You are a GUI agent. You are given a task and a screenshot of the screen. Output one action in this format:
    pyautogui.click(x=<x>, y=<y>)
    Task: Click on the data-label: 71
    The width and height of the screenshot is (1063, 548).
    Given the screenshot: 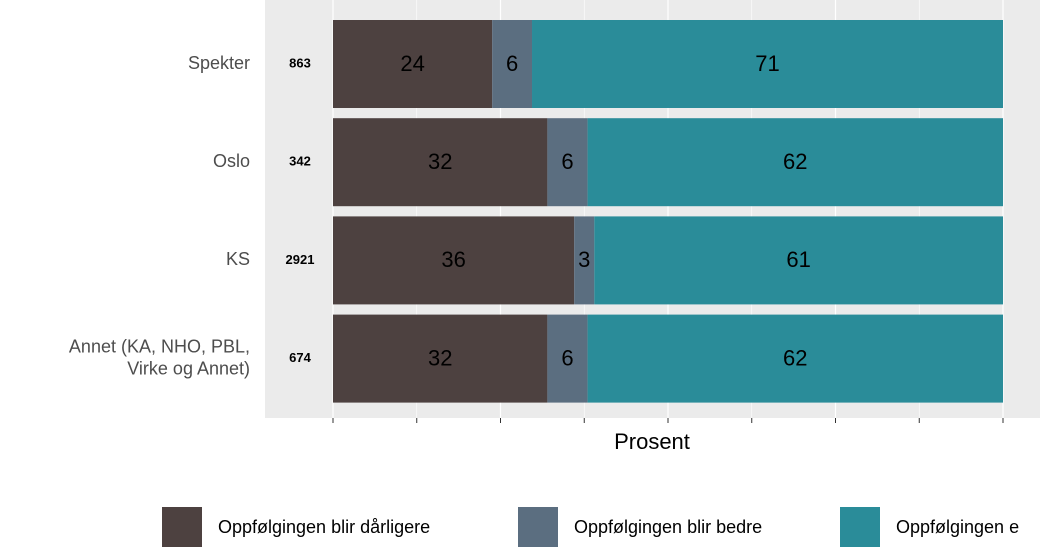 What is the action you would take?
    pyautogui.click(x=767, y=63)
    